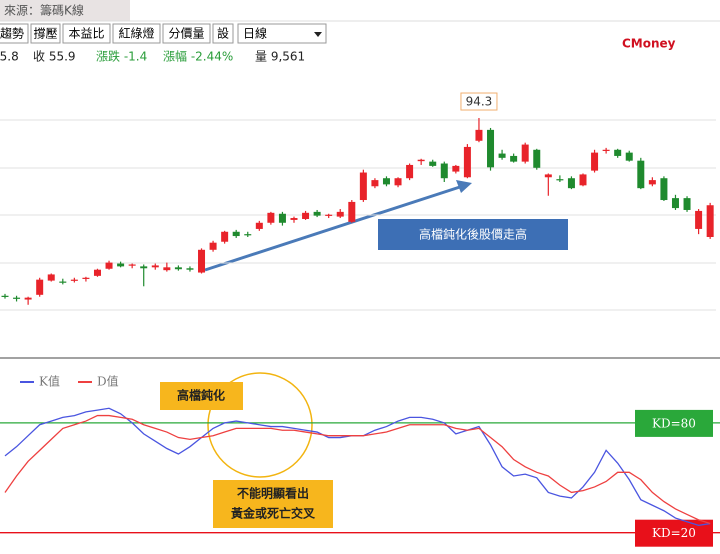  I want to click on annotation-text: 黃金或死亡交叉, so click(273, 513).